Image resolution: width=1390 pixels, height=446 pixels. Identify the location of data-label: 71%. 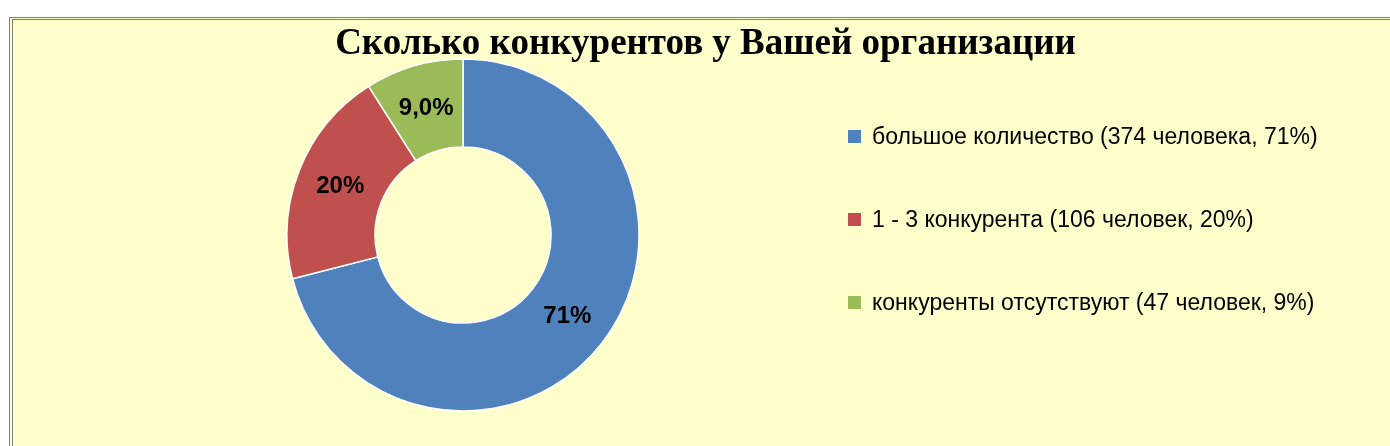
(567, 314).